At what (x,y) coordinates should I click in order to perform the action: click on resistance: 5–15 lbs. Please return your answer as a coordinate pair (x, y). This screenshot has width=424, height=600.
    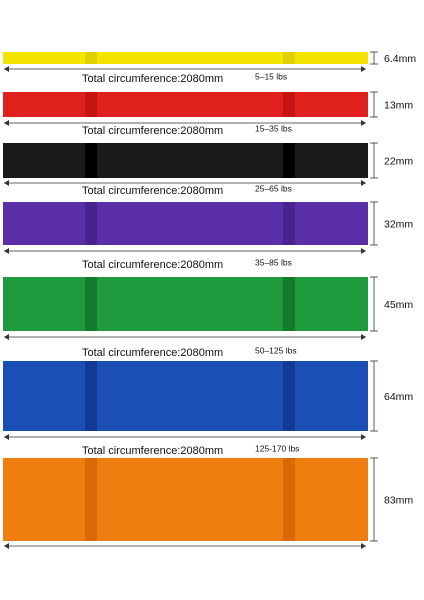
    Looking at the image, I should click on (271, 76).